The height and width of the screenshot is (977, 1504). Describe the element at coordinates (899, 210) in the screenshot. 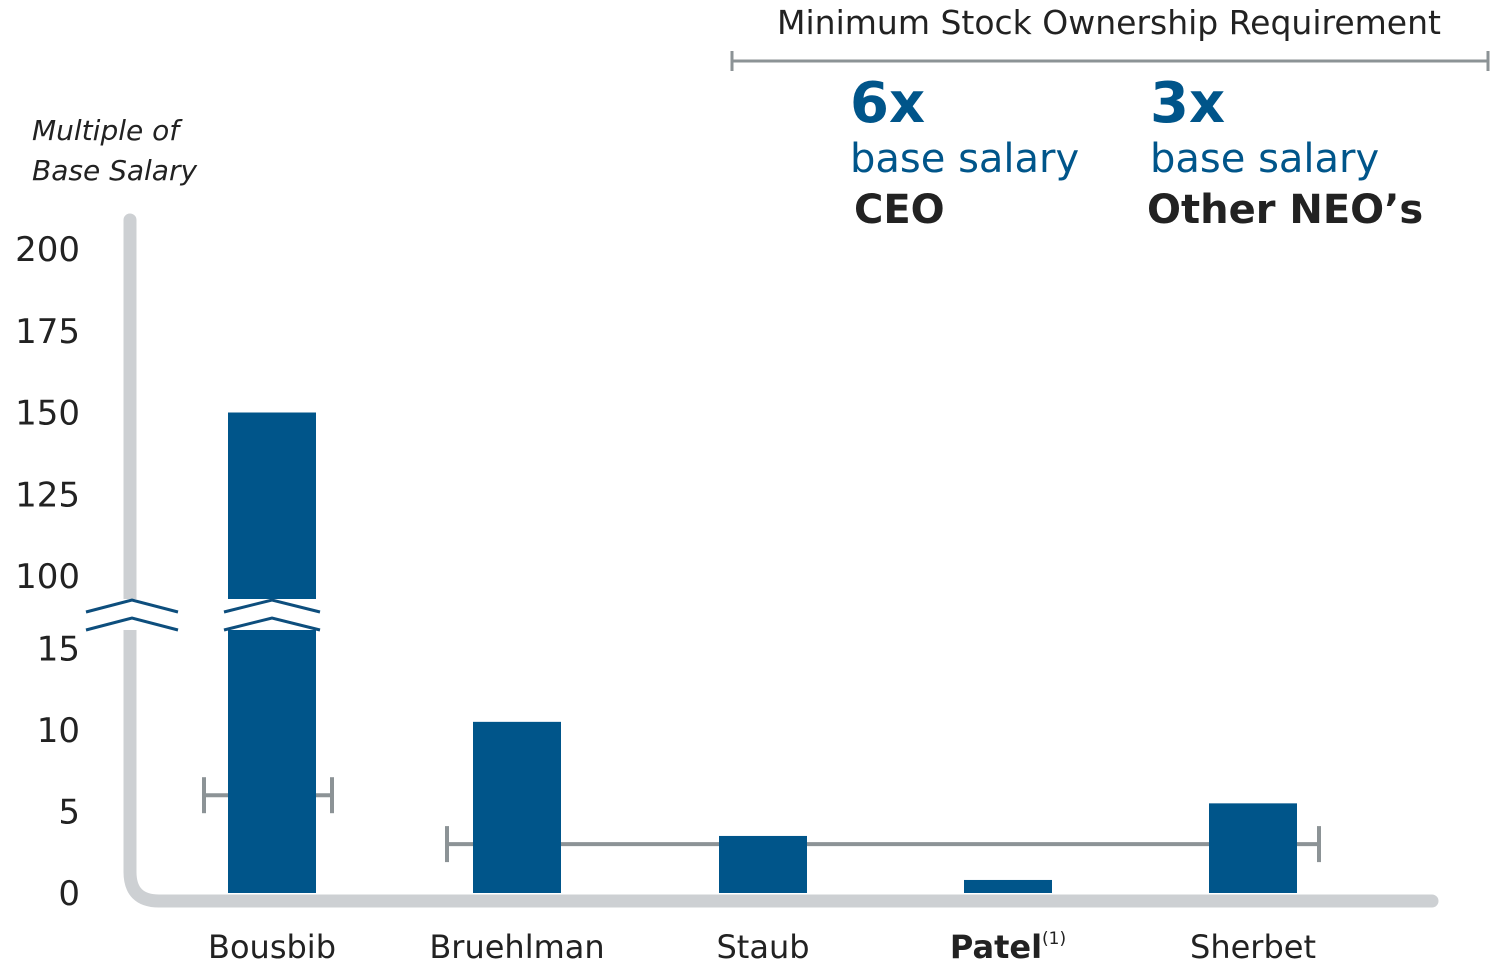

I see `ceo-role: CEO` at that location.